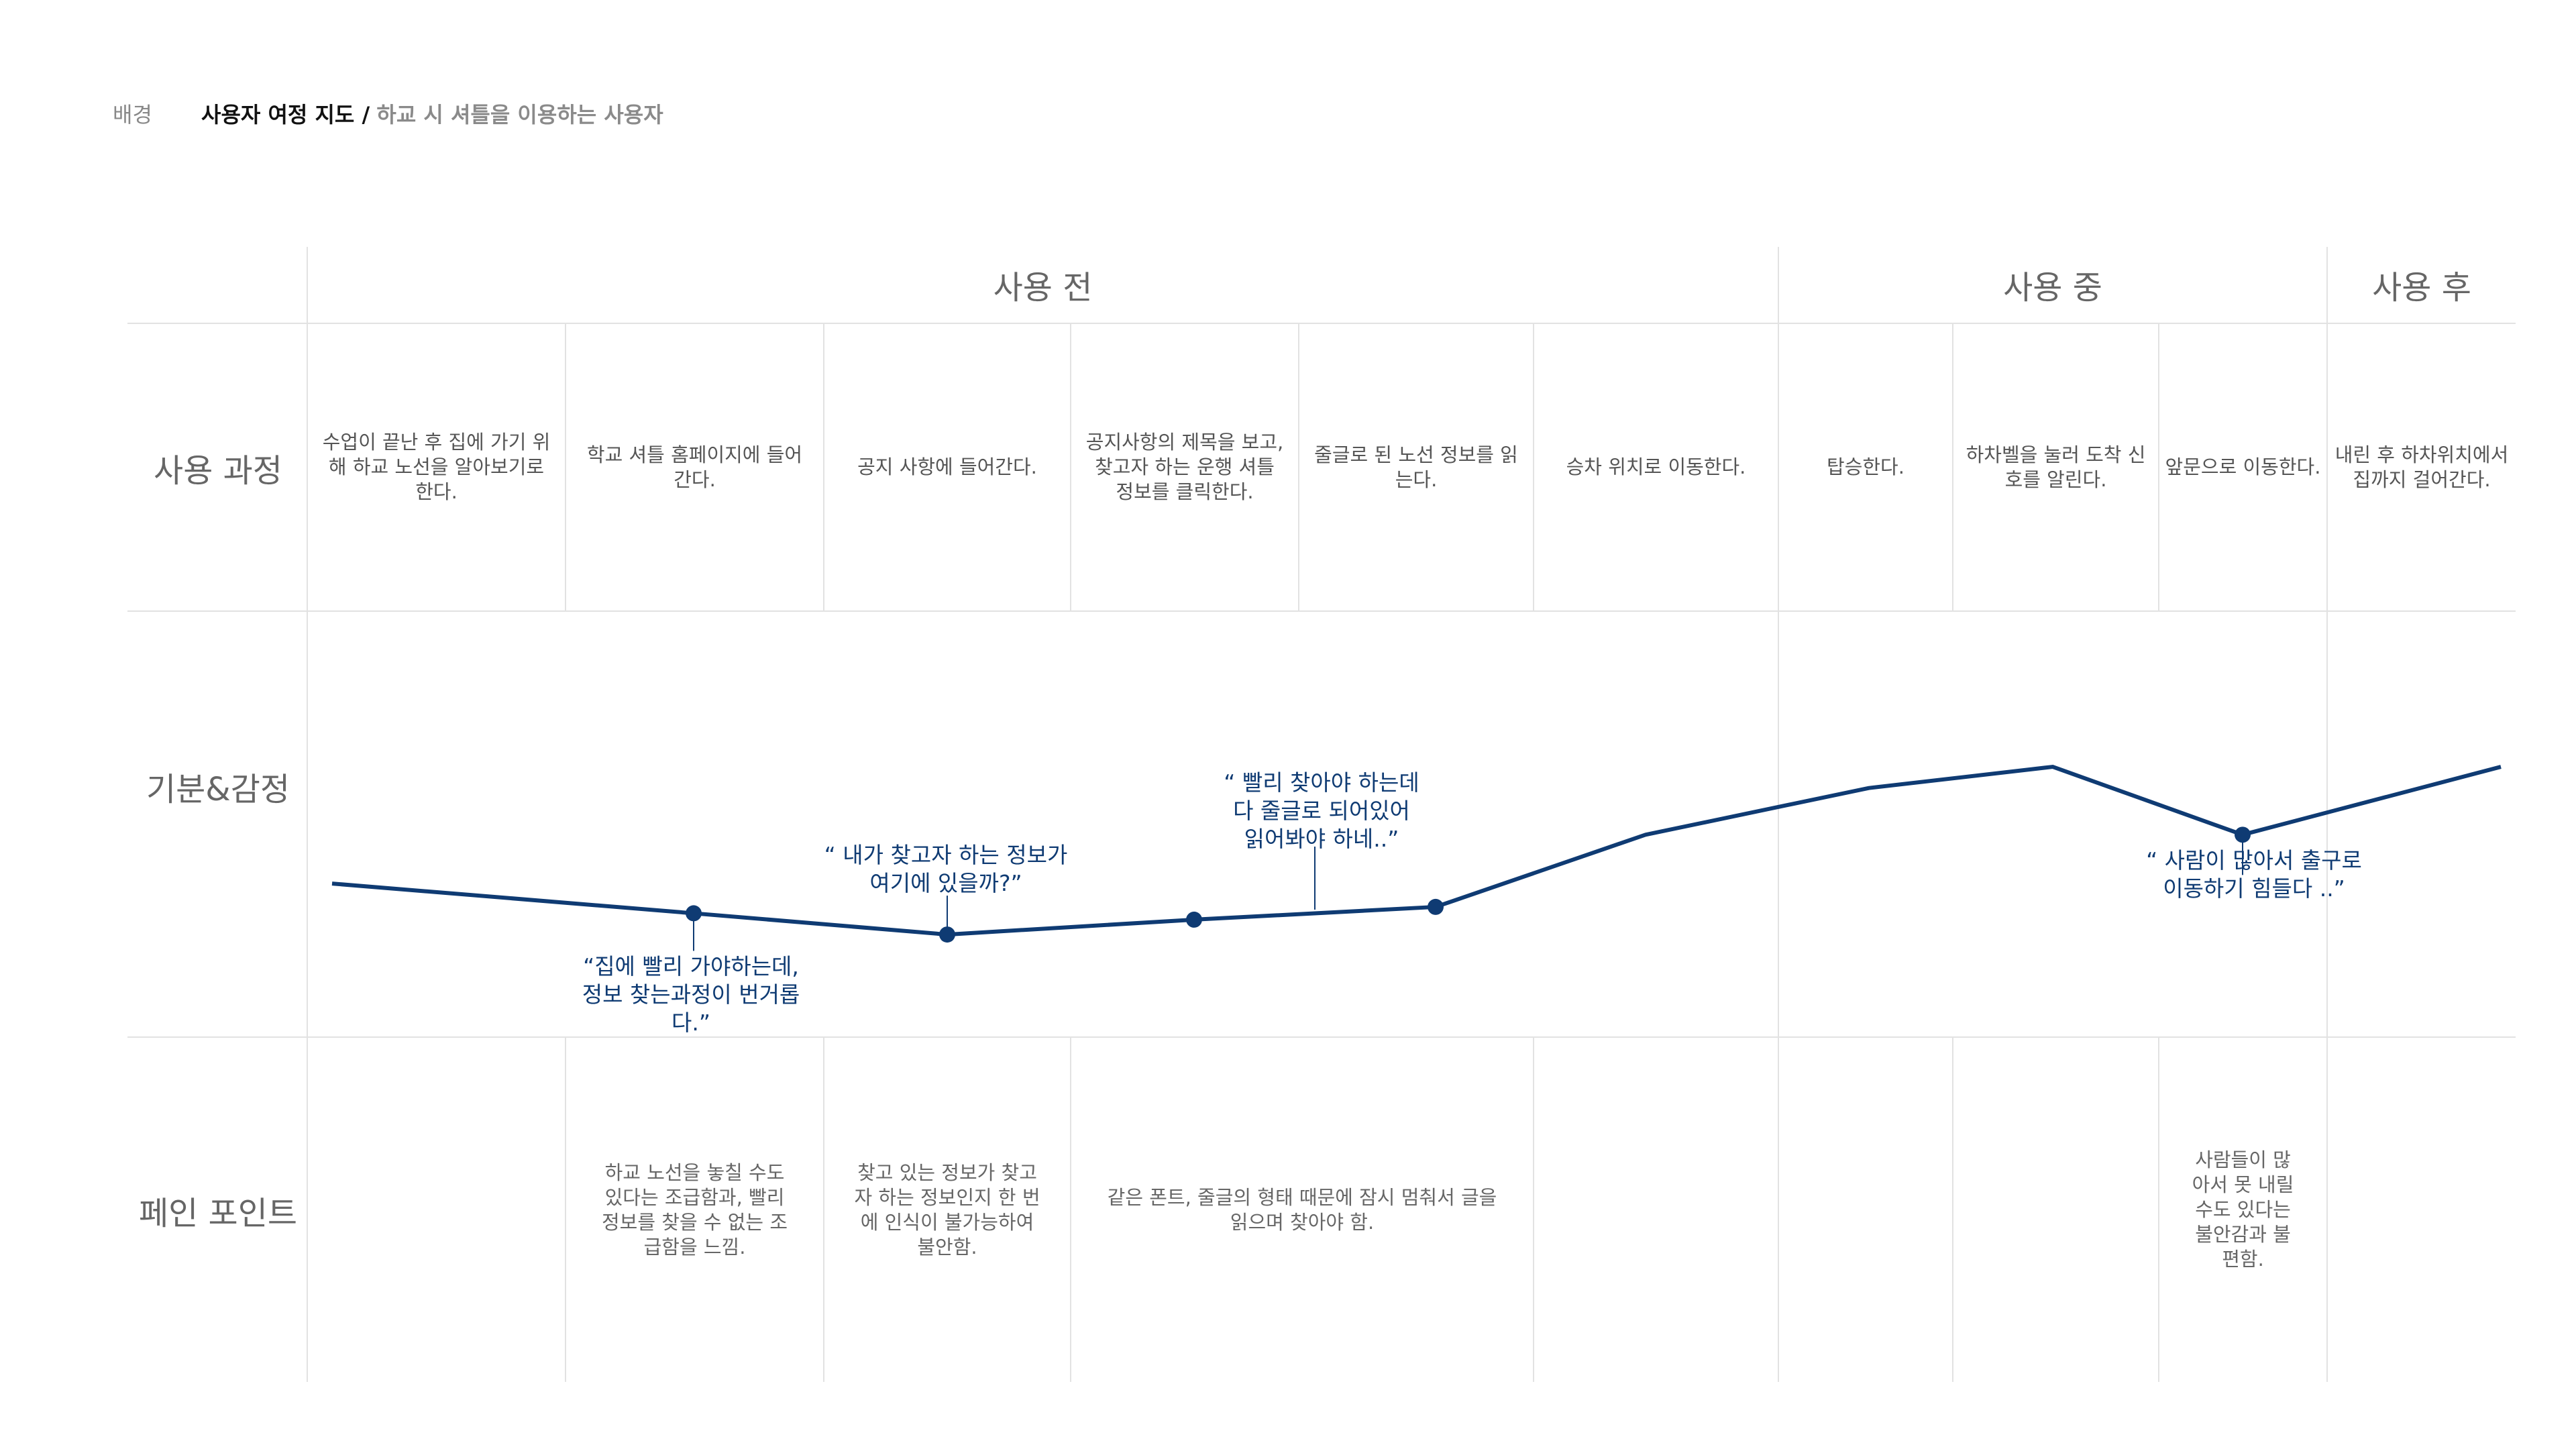  What do you see at coordinates (1302, 1209) in the screenshot?
I see `pain-point-cell: 같은 폰트, 줄글의 형태 때문에 잠시 멈춰서 글을 읽으며 찾아야 함.` at bounding box center [1302, 1209].